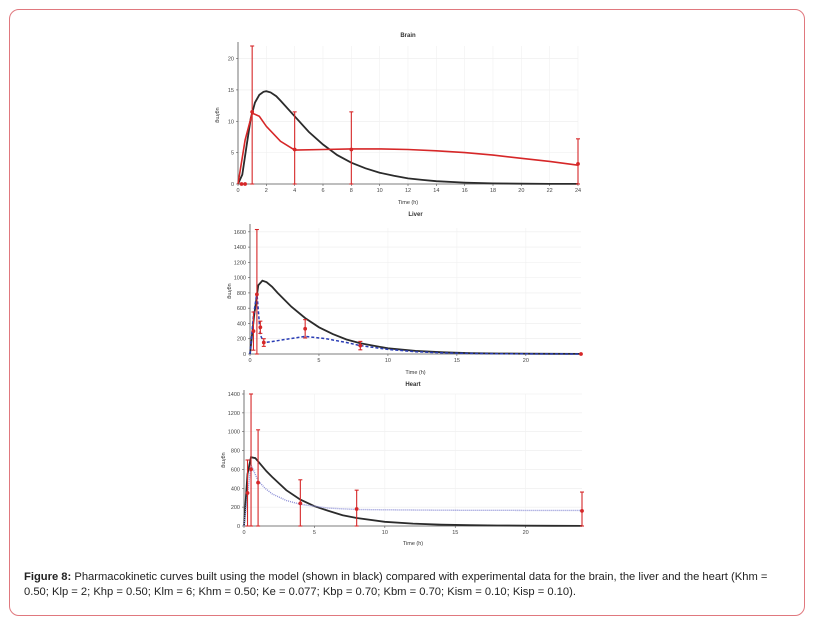 The height and width of the screenshot is (626, 817). Describe the element at coordinates (493, 191) in the screenshot. I see `brain-x-tick-label: 18` at that location.